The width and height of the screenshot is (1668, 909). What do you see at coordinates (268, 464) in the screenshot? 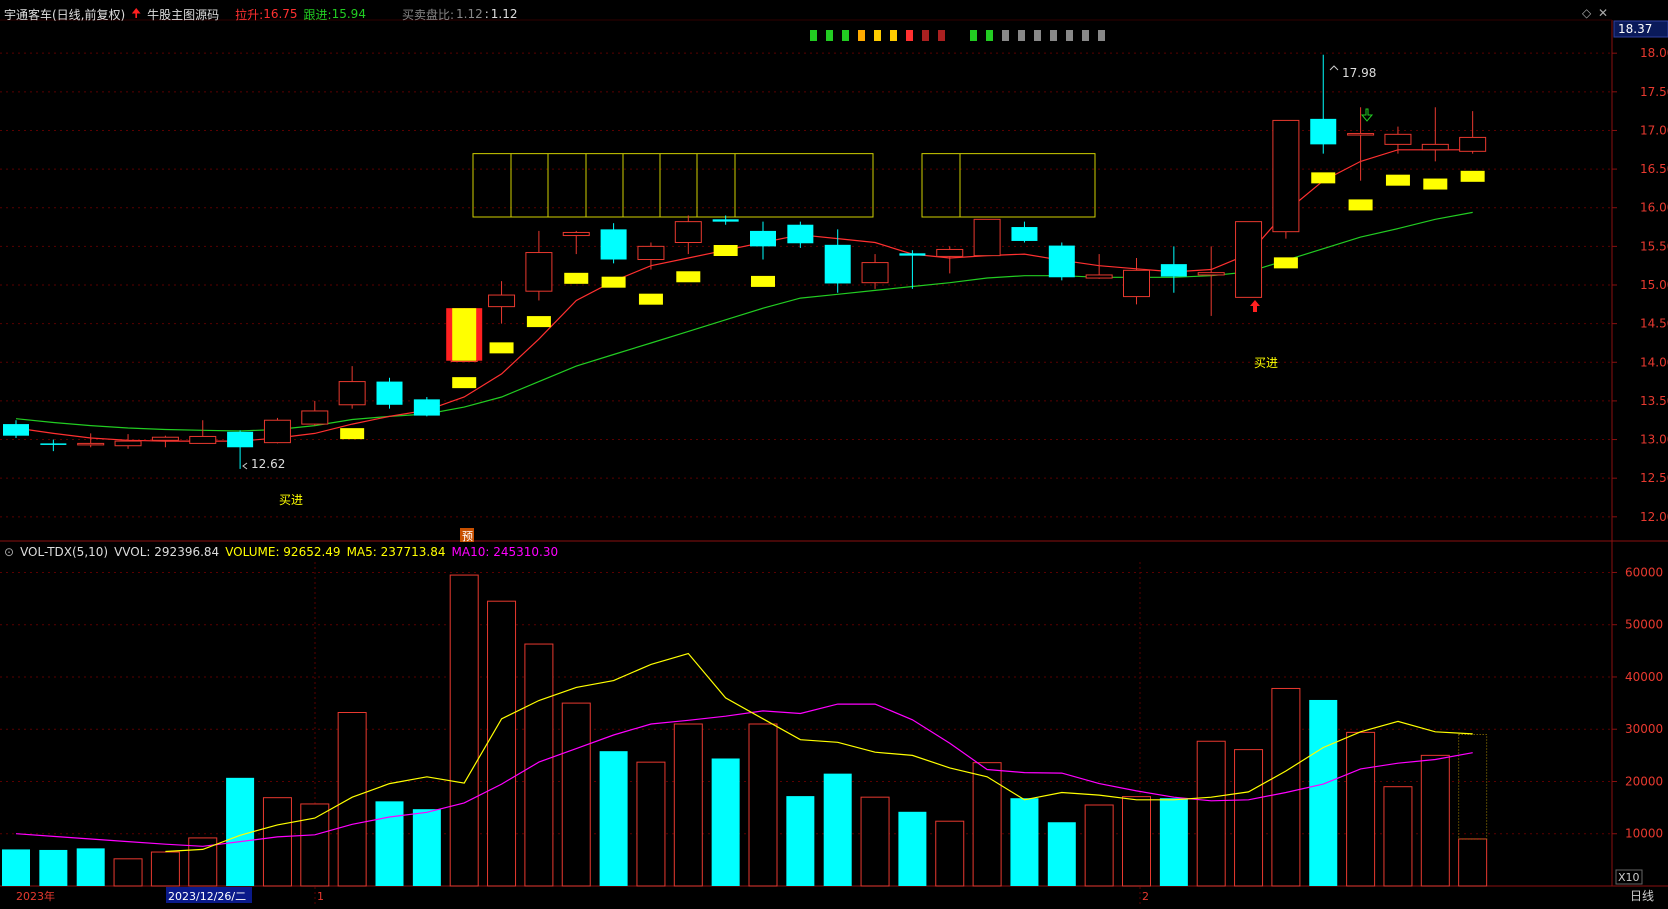
I see `low-label: 12.62` at bounding box center [268, 464].